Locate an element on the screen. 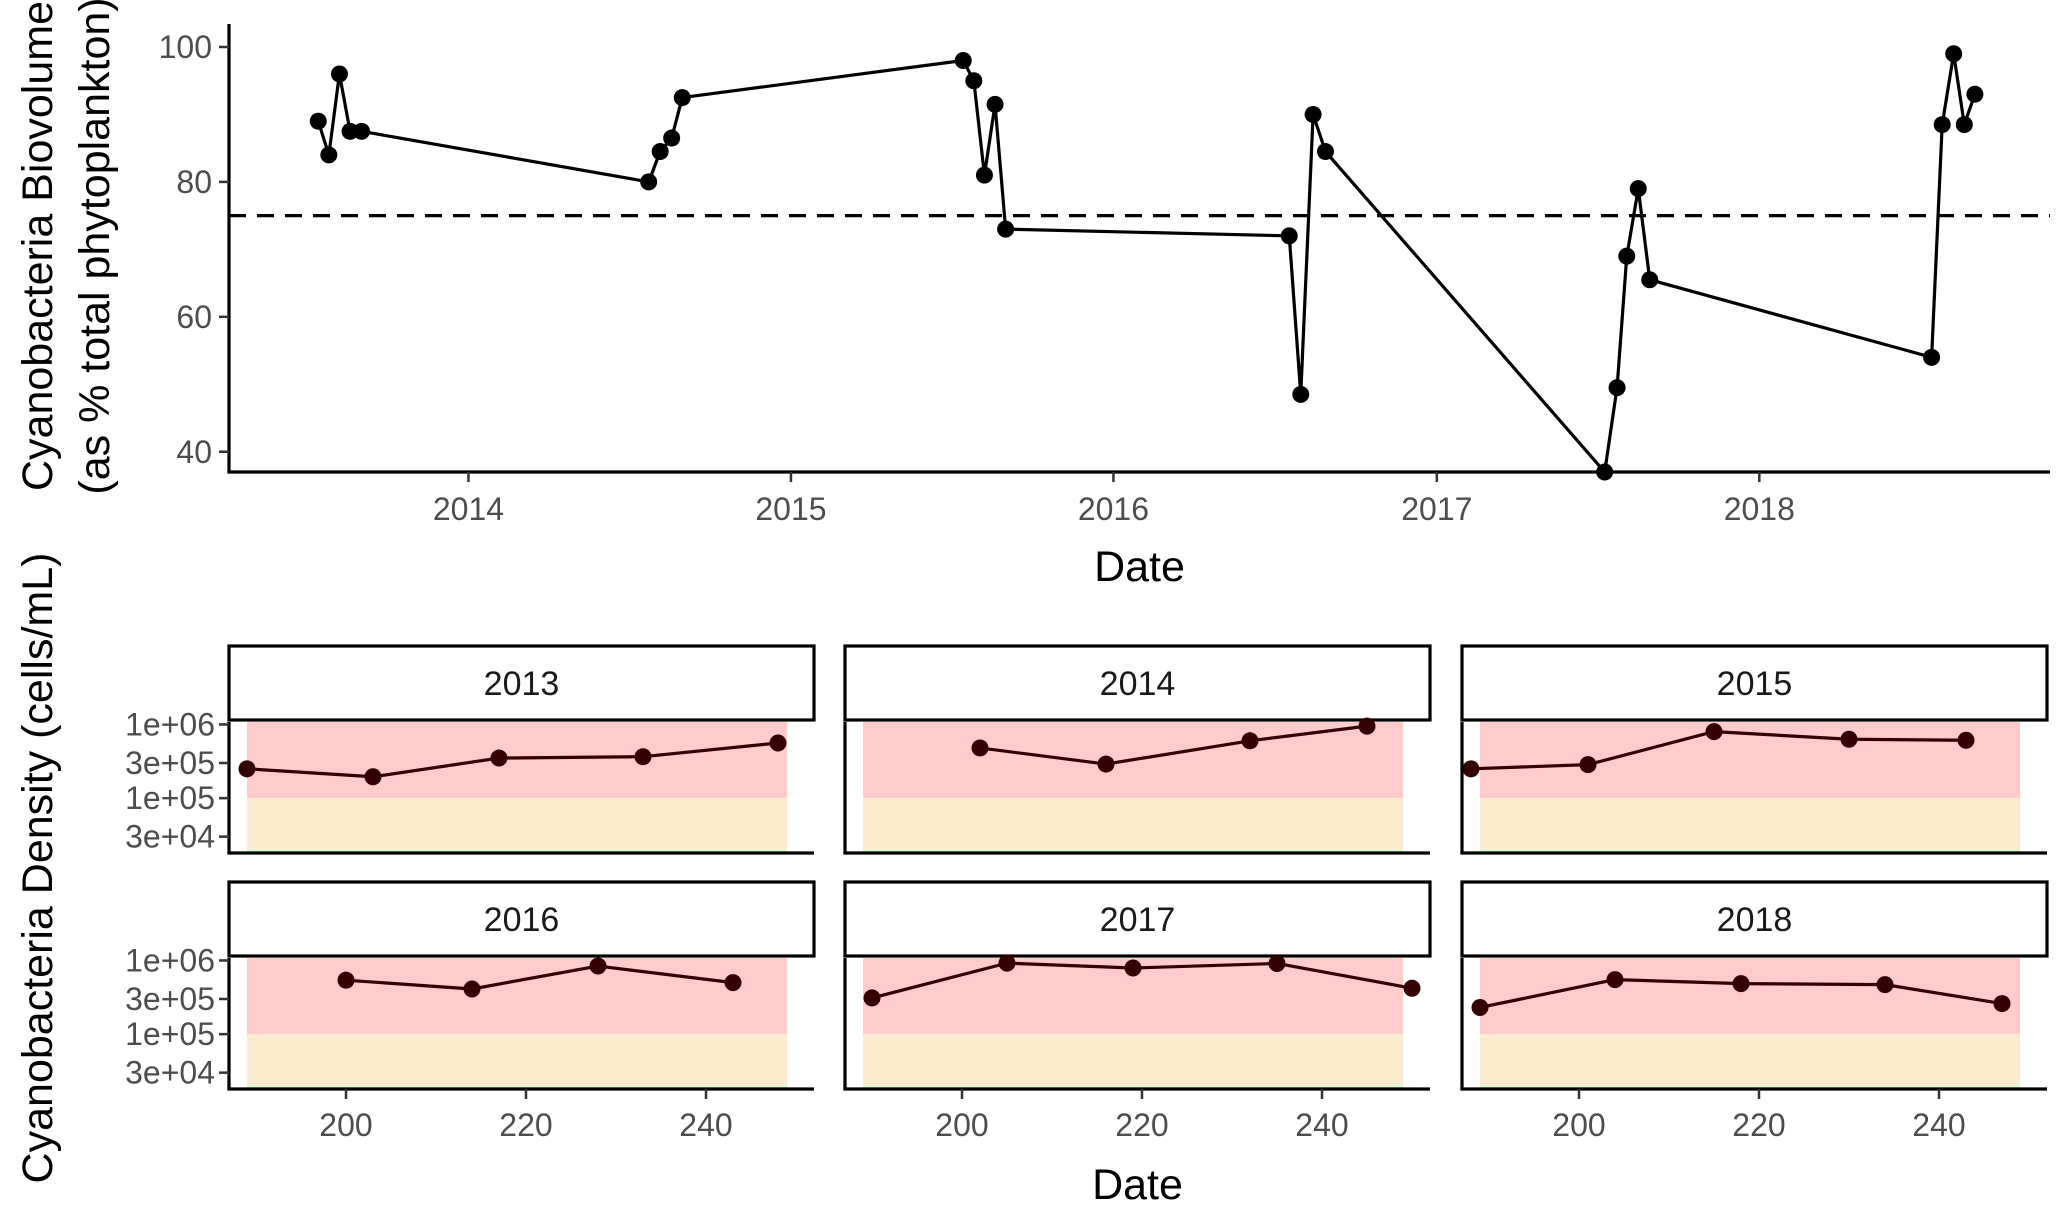 The image size is (2065, 1232). top-x-tick-label: 2017 is located at coordinates (1436, 509).